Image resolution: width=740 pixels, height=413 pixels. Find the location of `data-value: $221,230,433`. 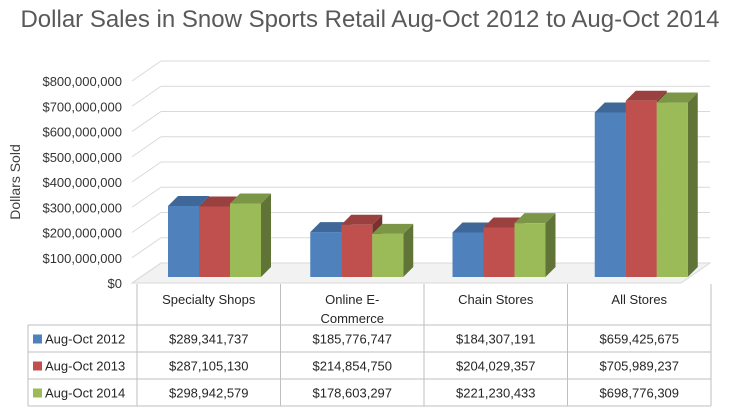

data-value: $221,230,433 is located at coordinates (496, 393).